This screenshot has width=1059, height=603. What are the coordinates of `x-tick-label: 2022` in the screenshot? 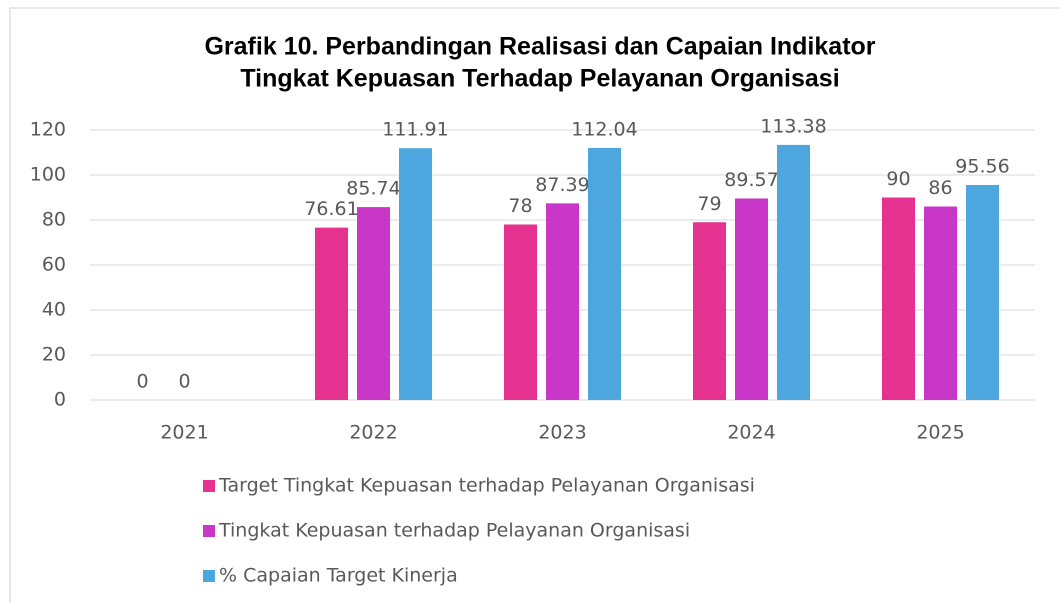 It's located at (373, 433).